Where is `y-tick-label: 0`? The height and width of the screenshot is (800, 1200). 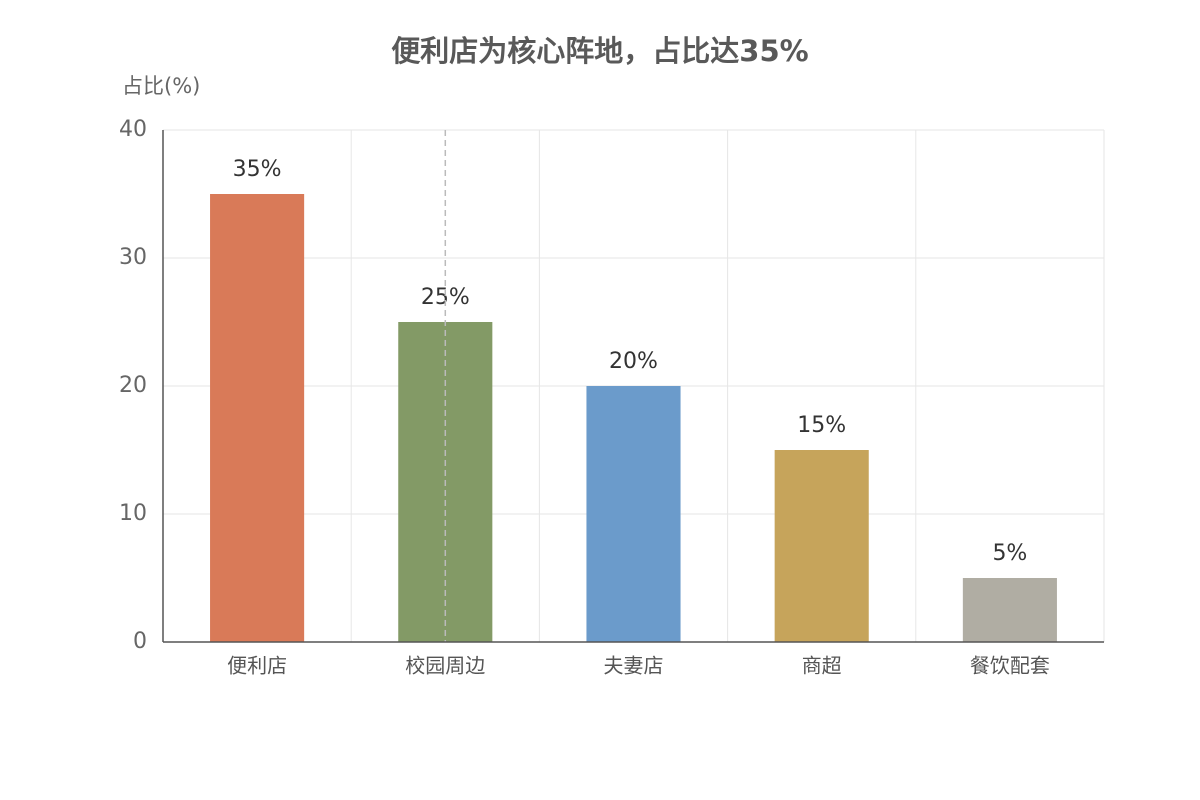 y-tick-label: 0 is located at coordinates (140, 641).